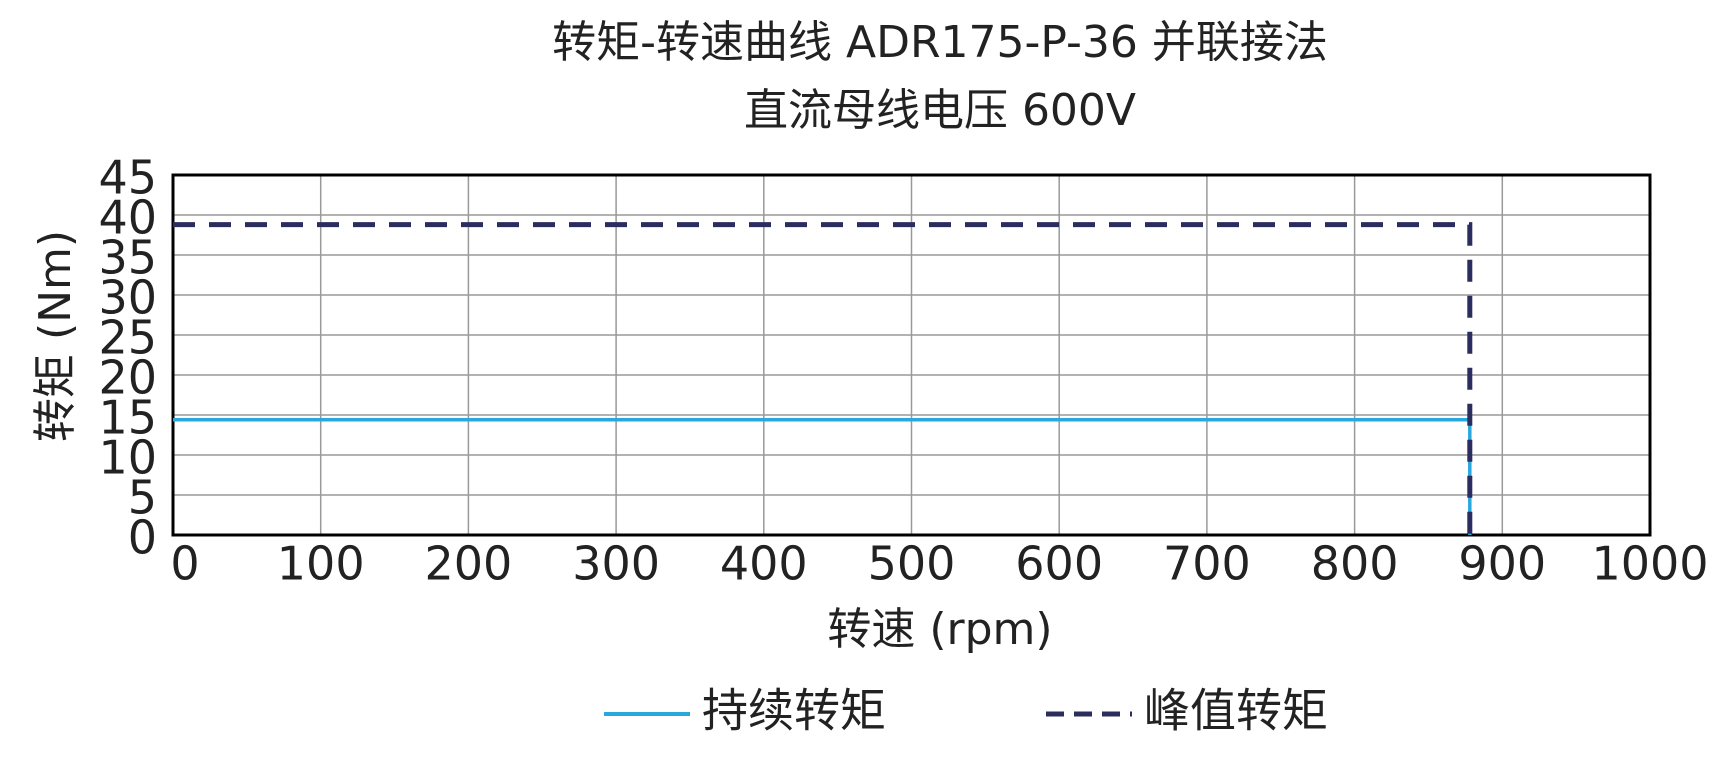 This screenshot has width=1734, height=762. Describe the element at coordinates (1355, 564) in the screenshot. I see `x-tick-label: 800` at that location.